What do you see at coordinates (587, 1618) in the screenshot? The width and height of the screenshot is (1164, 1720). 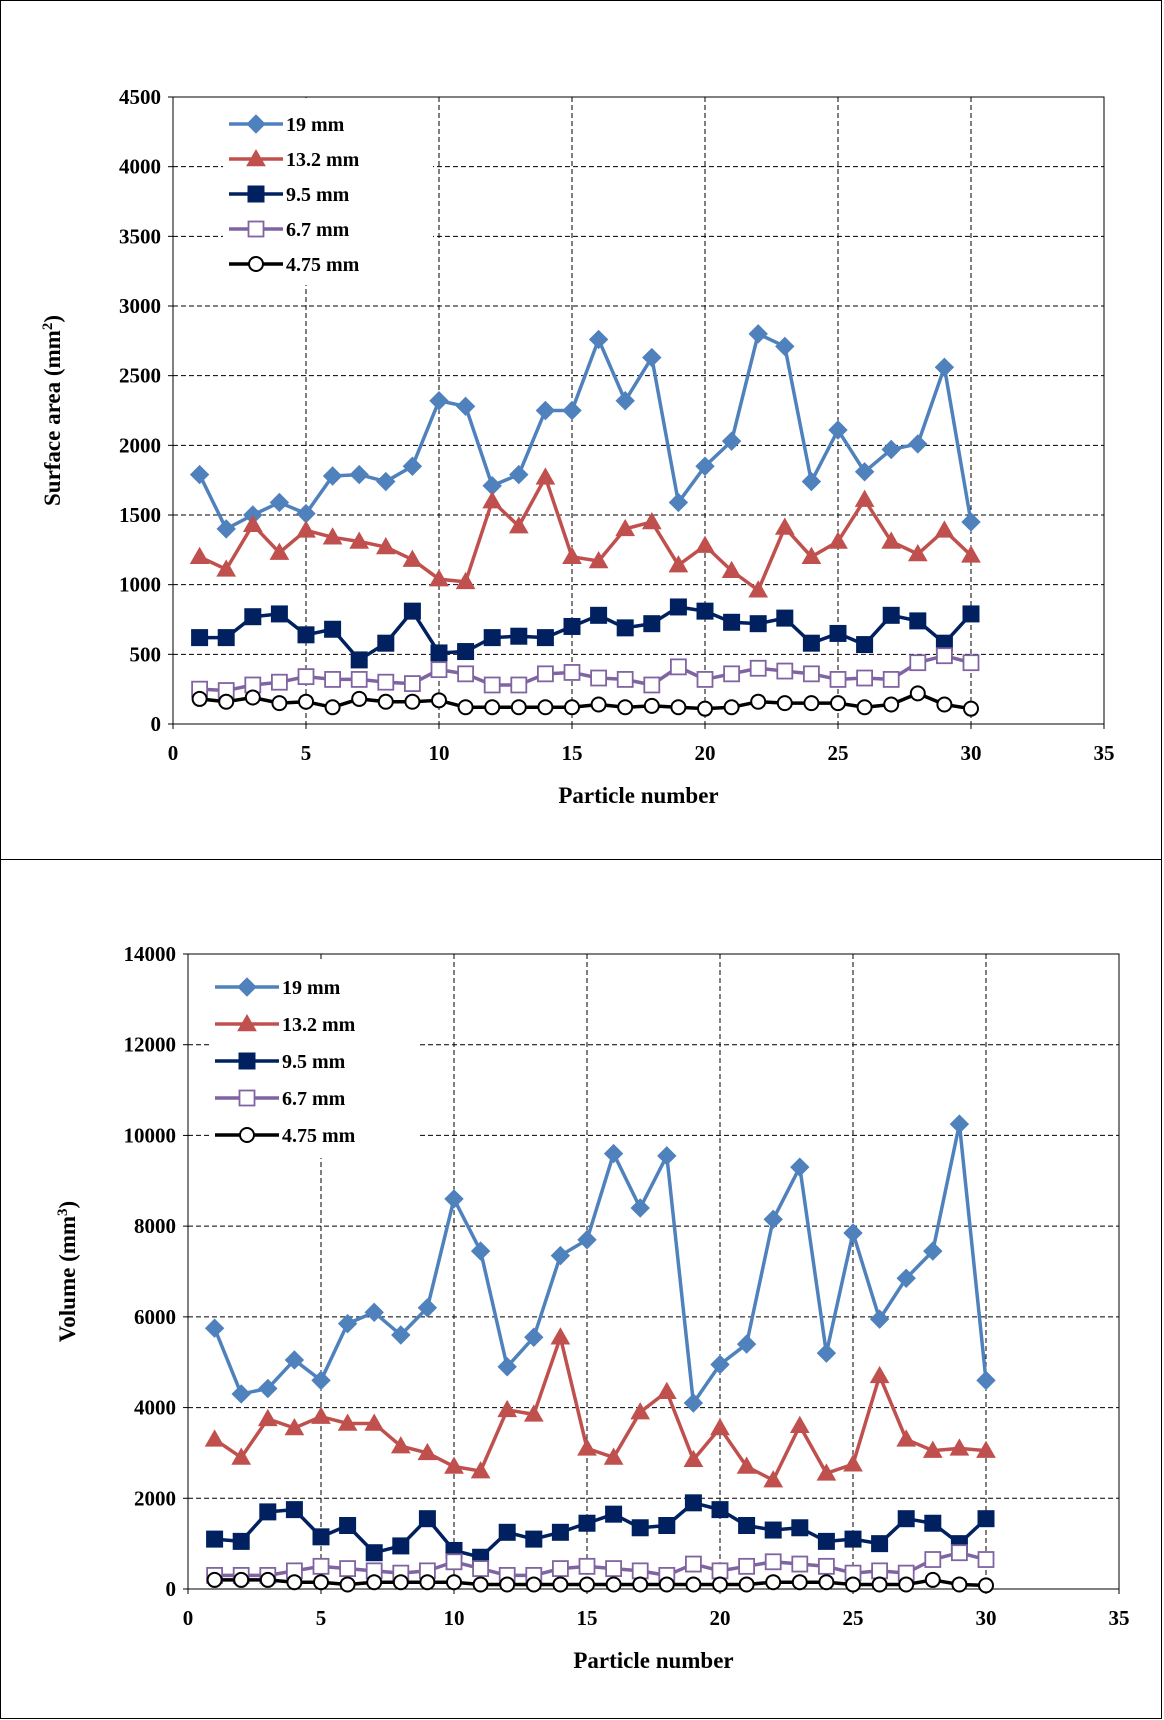 I see `x-tick-label: 15` at bounding box center [587, 1618].